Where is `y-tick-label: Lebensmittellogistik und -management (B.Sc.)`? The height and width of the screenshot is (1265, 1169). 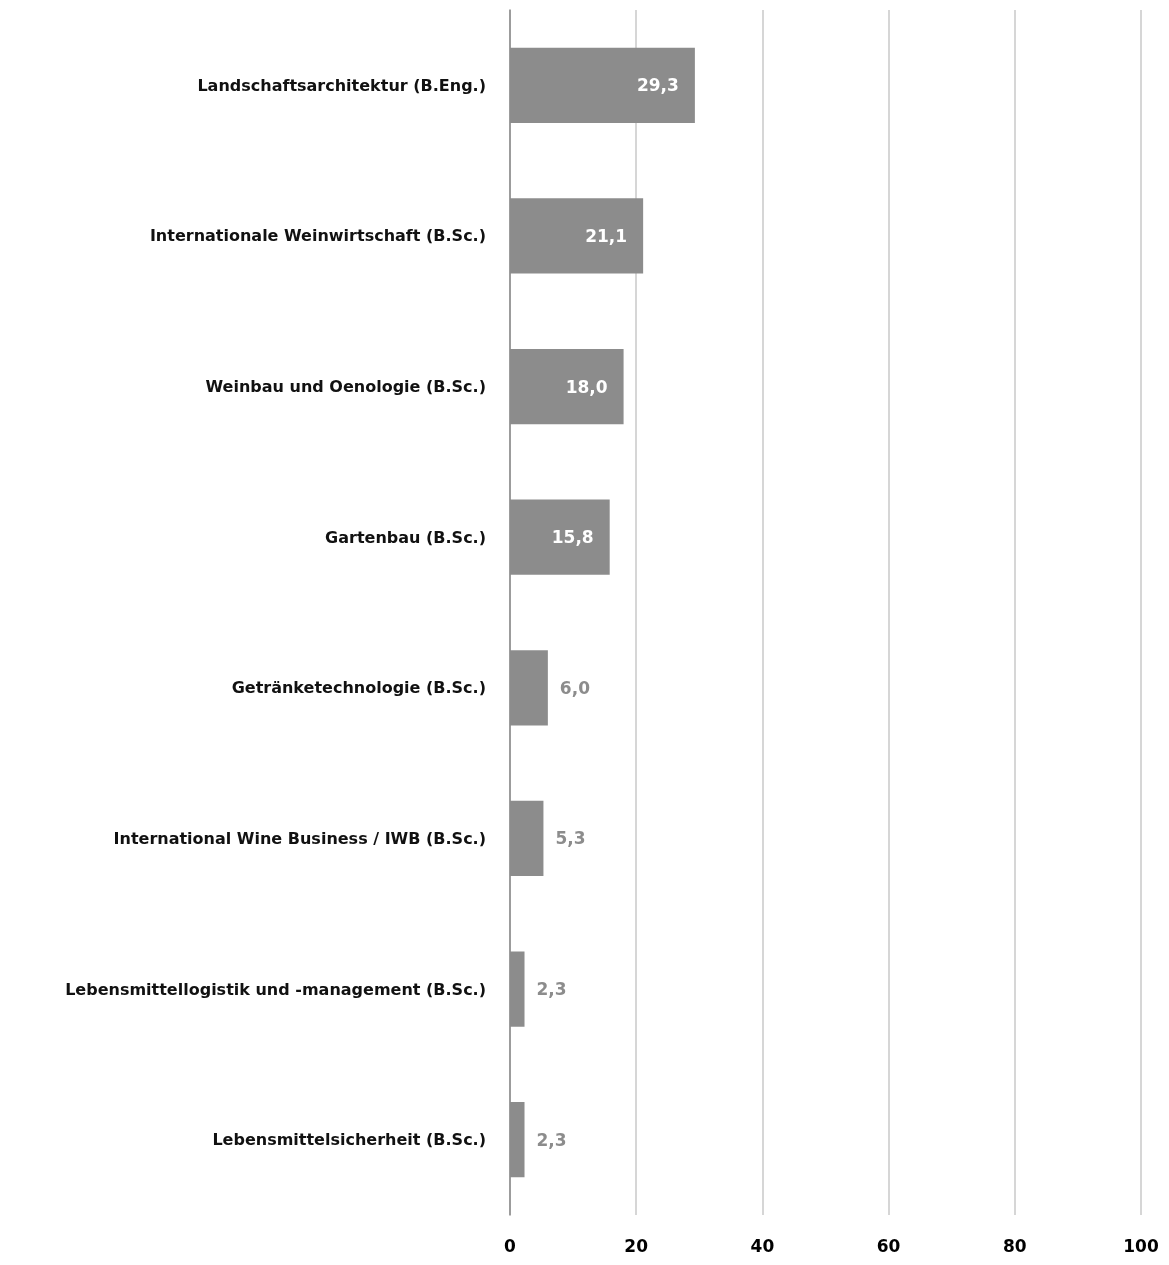 y-tick-label: Lebensmittellogistik und -management (B.Sc.) is located at coordinates (275, 989).